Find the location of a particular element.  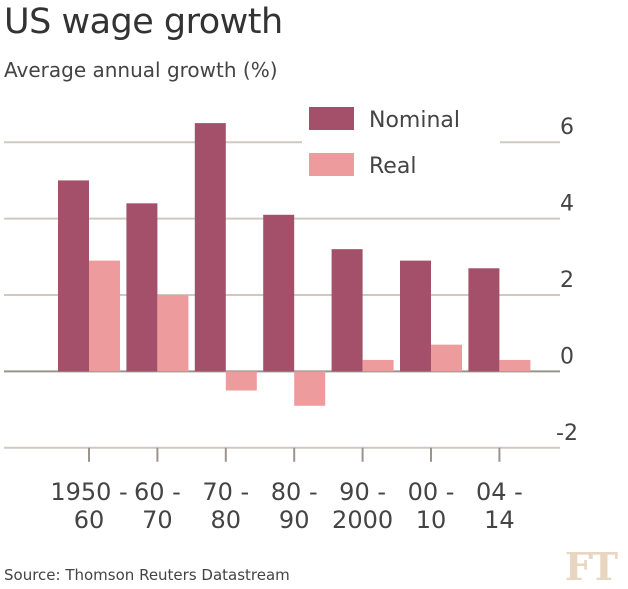

legend: Nominal Real is located at coordinates (384, 143).